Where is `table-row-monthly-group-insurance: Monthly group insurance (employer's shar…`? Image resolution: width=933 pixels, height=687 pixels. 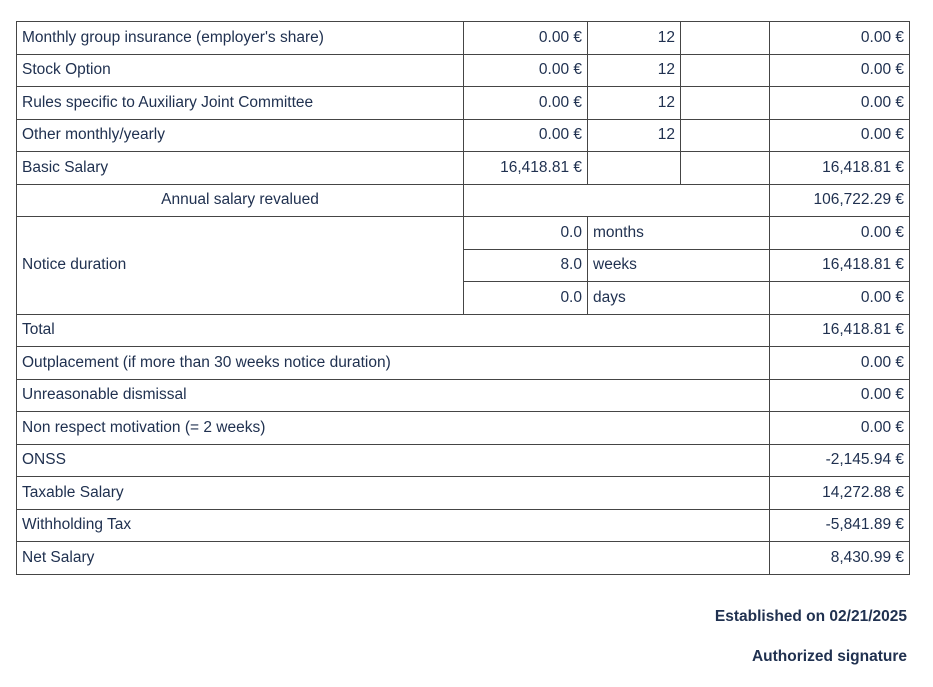
table-row-monthly-group-insurance: Monthly group insurance (employer's shar… is located at coordinates (463, 38).